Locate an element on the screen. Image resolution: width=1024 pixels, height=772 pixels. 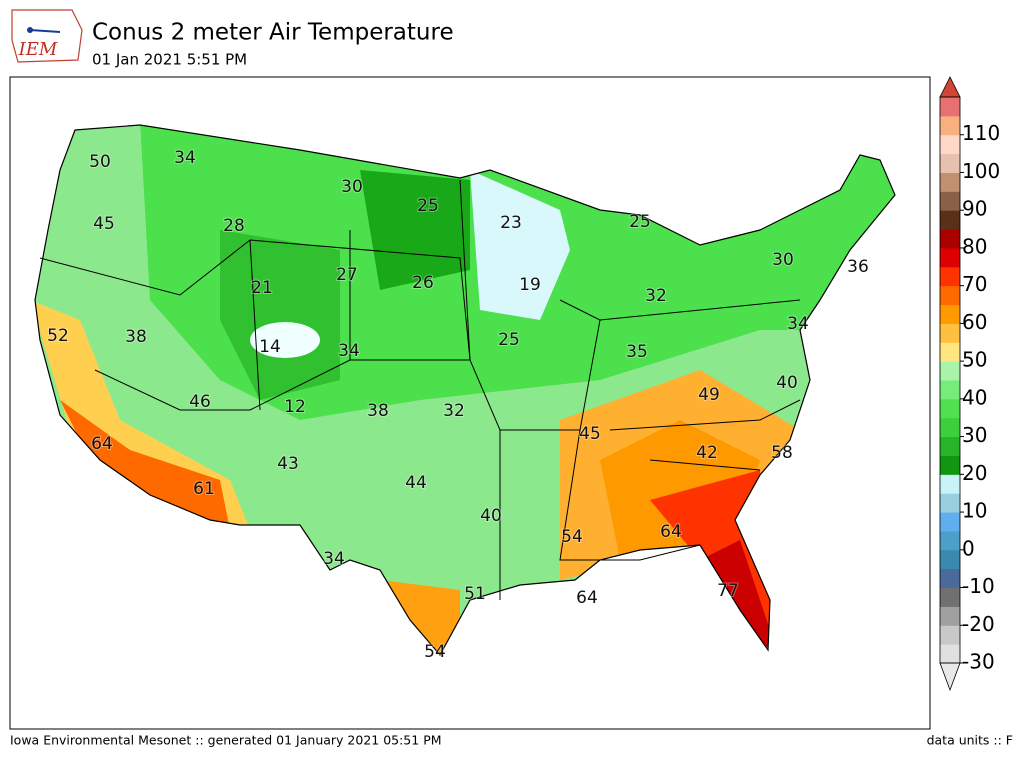
contour-label: 28 is located at coordinates (234, 226).